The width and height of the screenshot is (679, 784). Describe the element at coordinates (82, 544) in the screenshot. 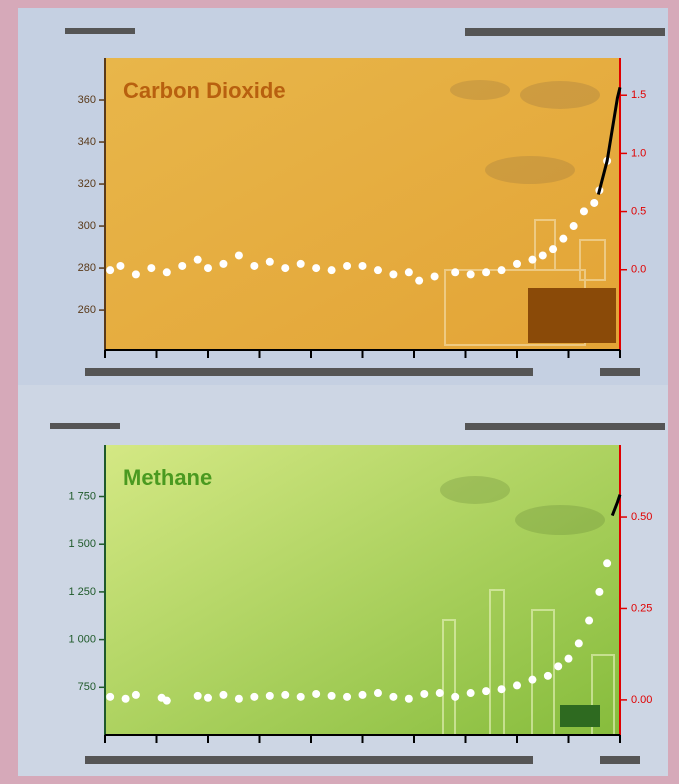

I see `y-tick-label: 1 500` at that location.